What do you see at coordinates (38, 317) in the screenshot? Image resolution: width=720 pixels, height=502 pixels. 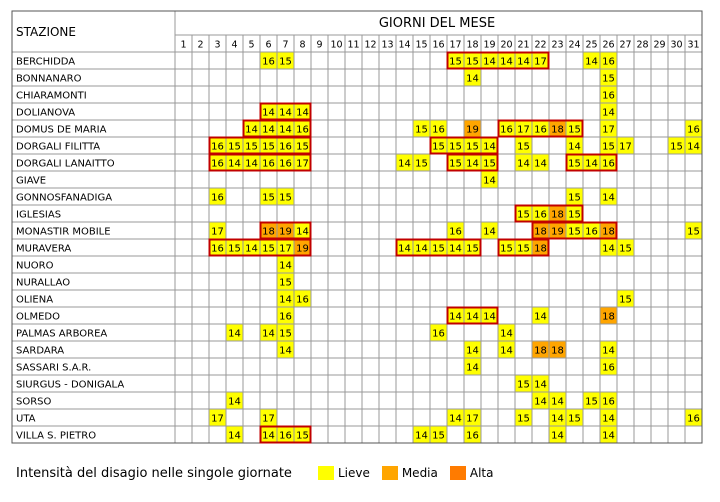 I see `station-name: OLMEDO` at bounding box center [38, 317].